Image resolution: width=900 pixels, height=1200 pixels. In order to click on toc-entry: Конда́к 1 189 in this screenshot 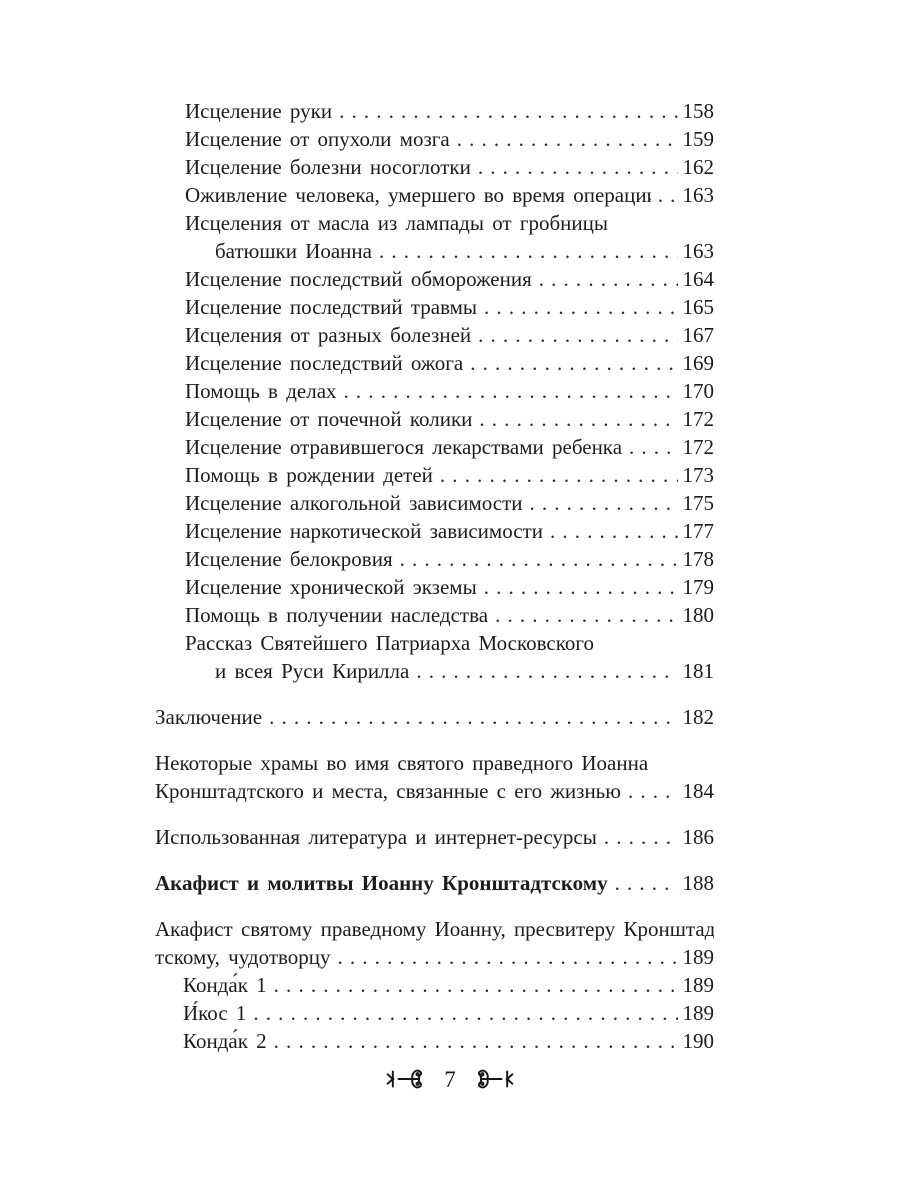, I will do `click(434, 985)`.